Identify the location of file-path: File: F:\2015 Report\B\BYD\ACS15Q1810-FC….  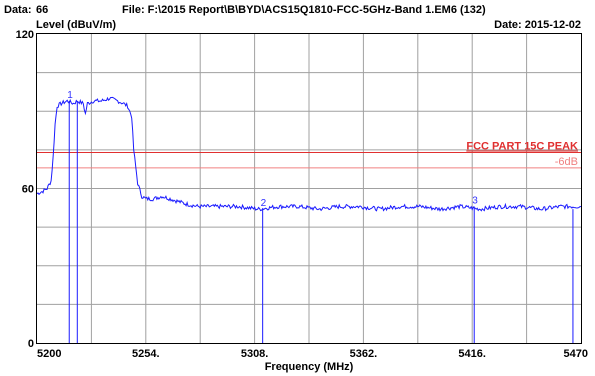
(304, 10).